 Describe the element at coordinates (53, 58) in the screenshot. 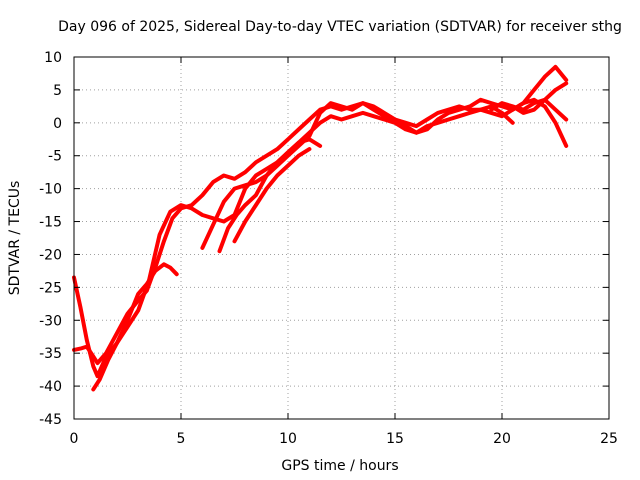

I see `y-tick-label: 10` at that location.